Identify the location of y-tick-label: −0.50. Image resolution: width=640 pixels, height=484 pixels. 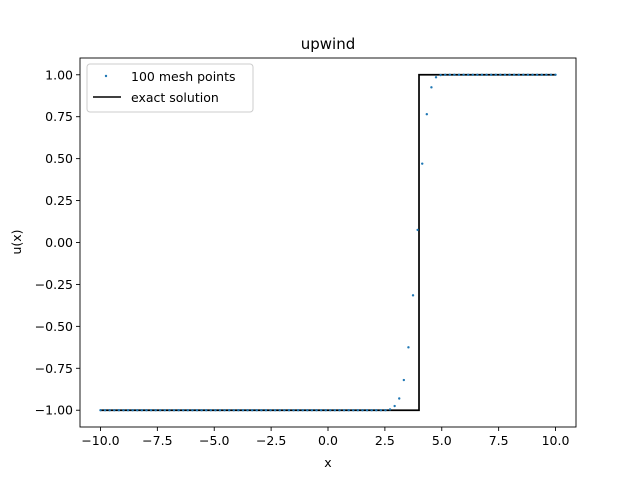
(54, 326).